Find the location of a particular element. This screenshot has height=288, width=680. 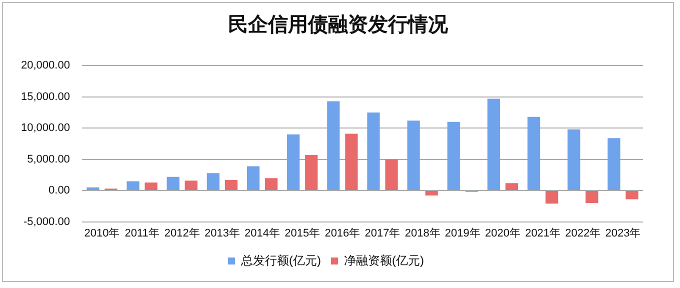

legend-label: 总发行额(亿元) is located at coordinates (281, 260).